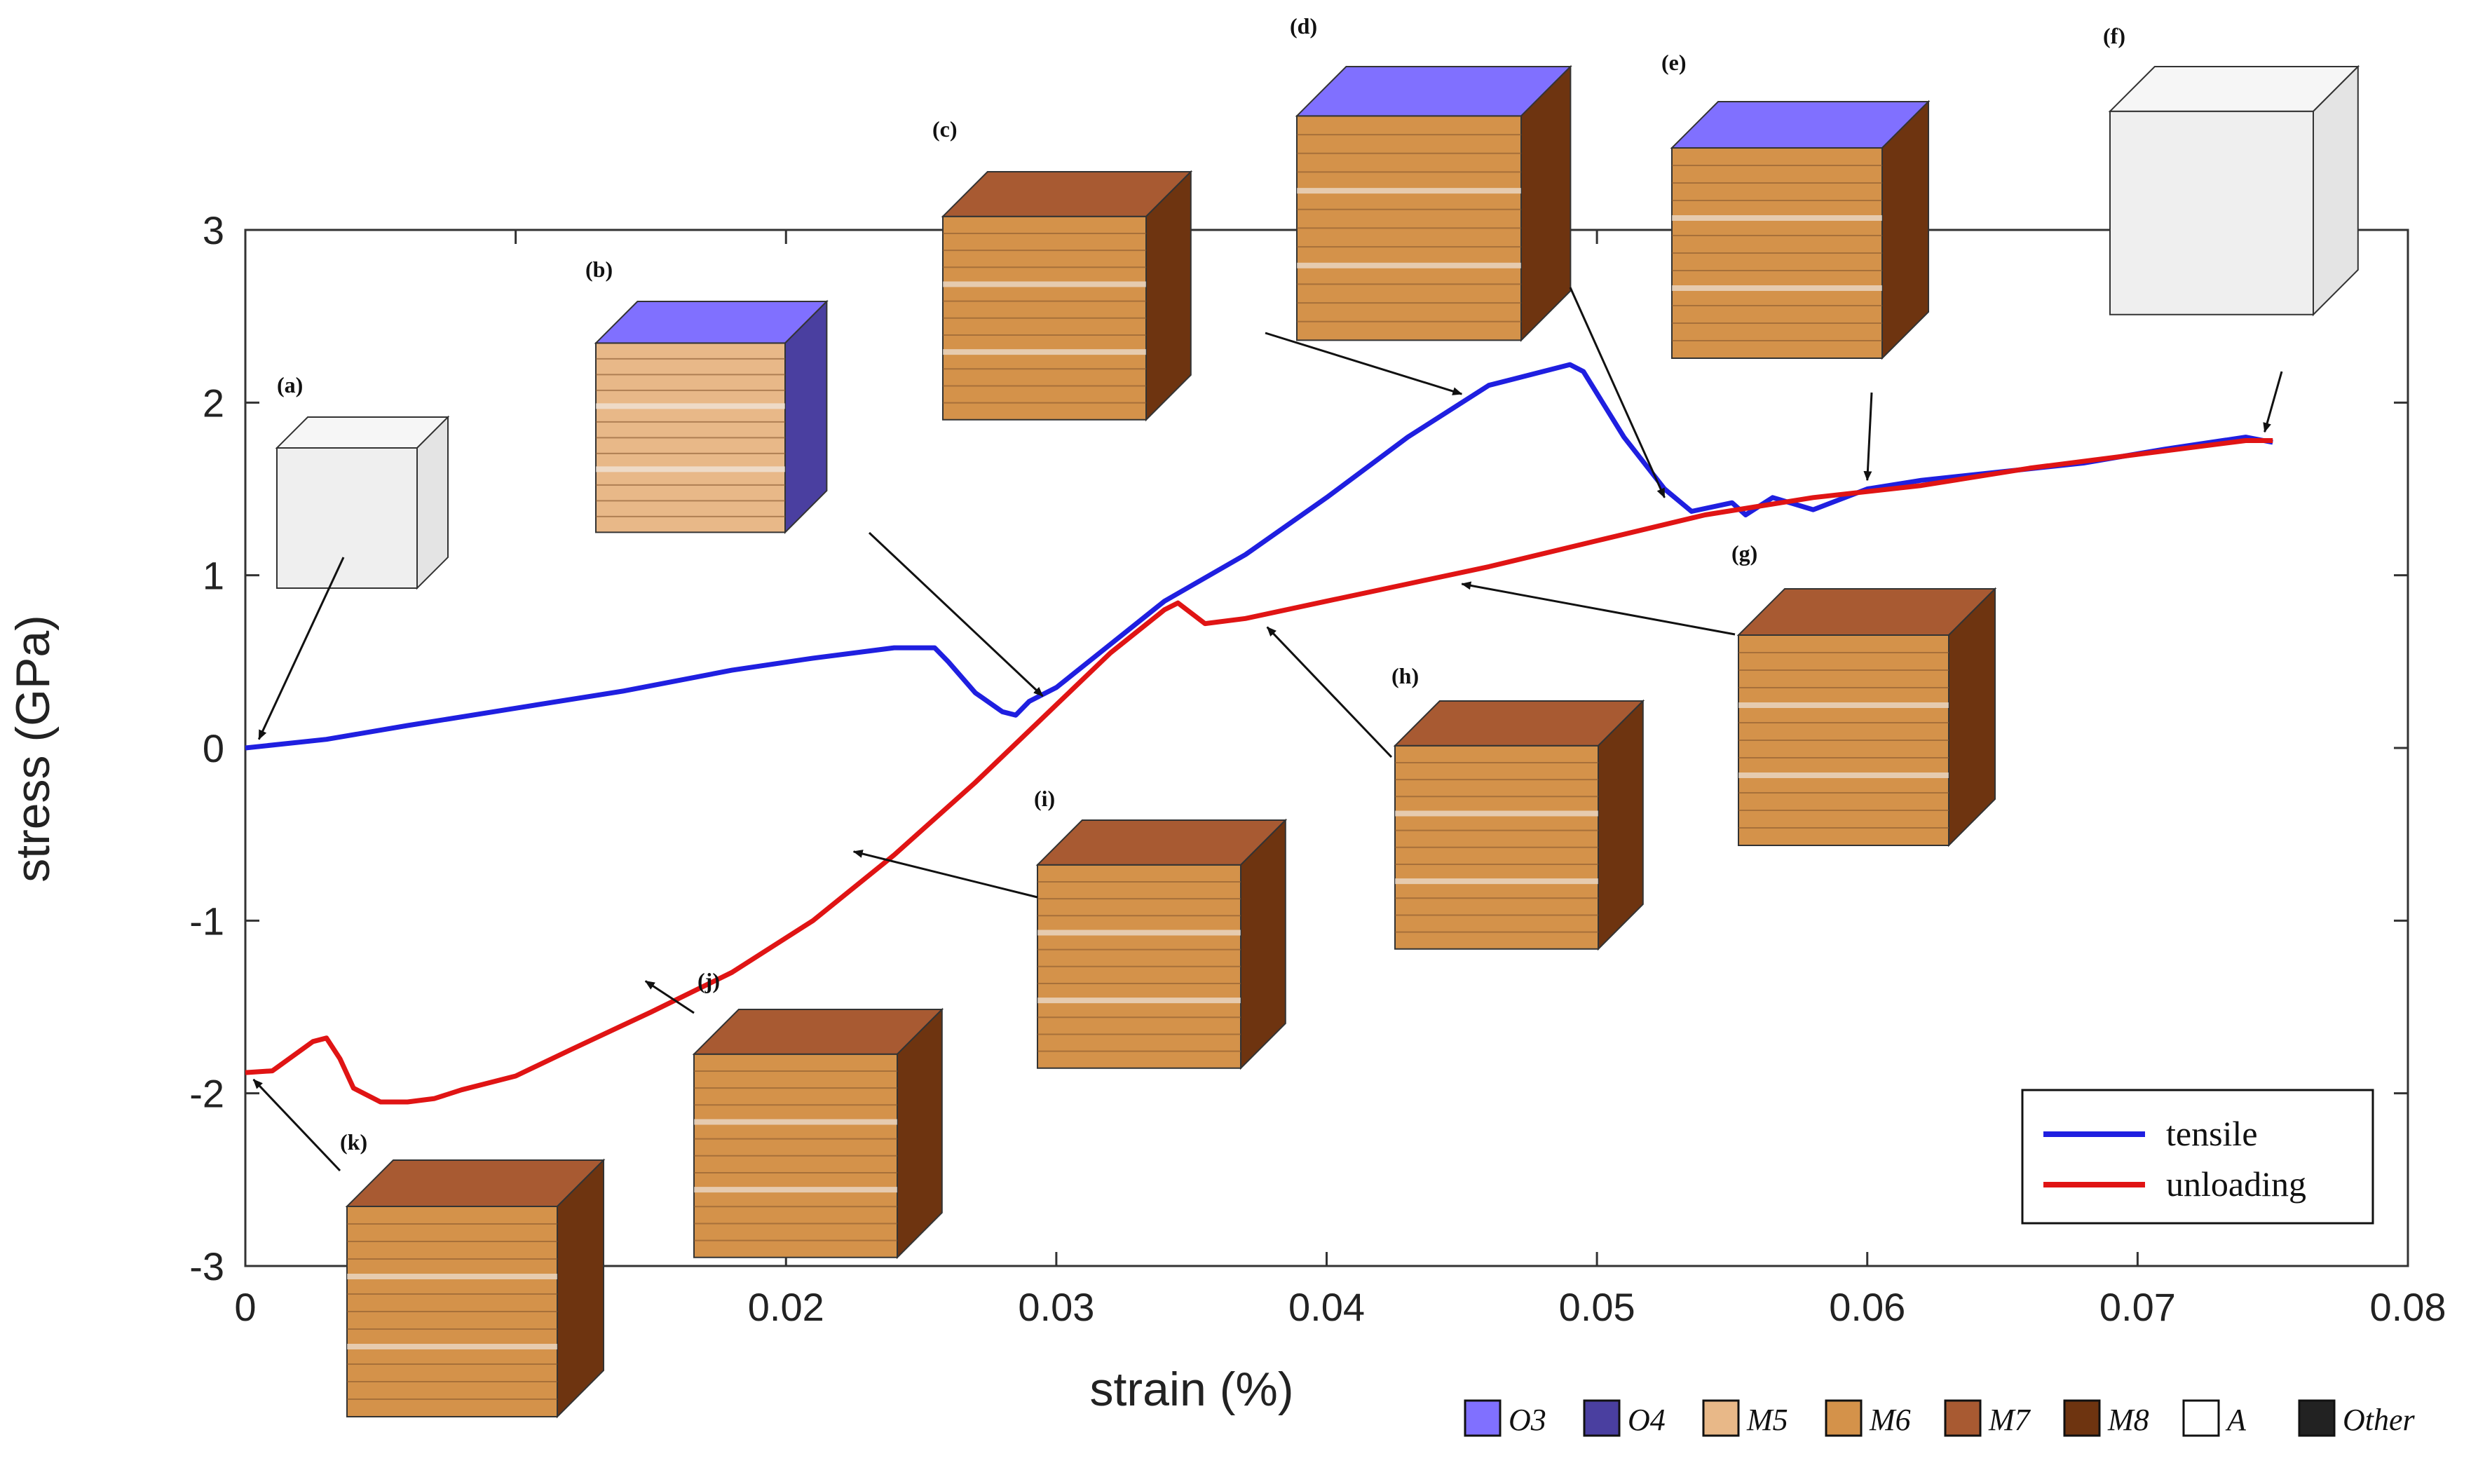  I want to click on y-tick-label: -3, so click(206, 1266).